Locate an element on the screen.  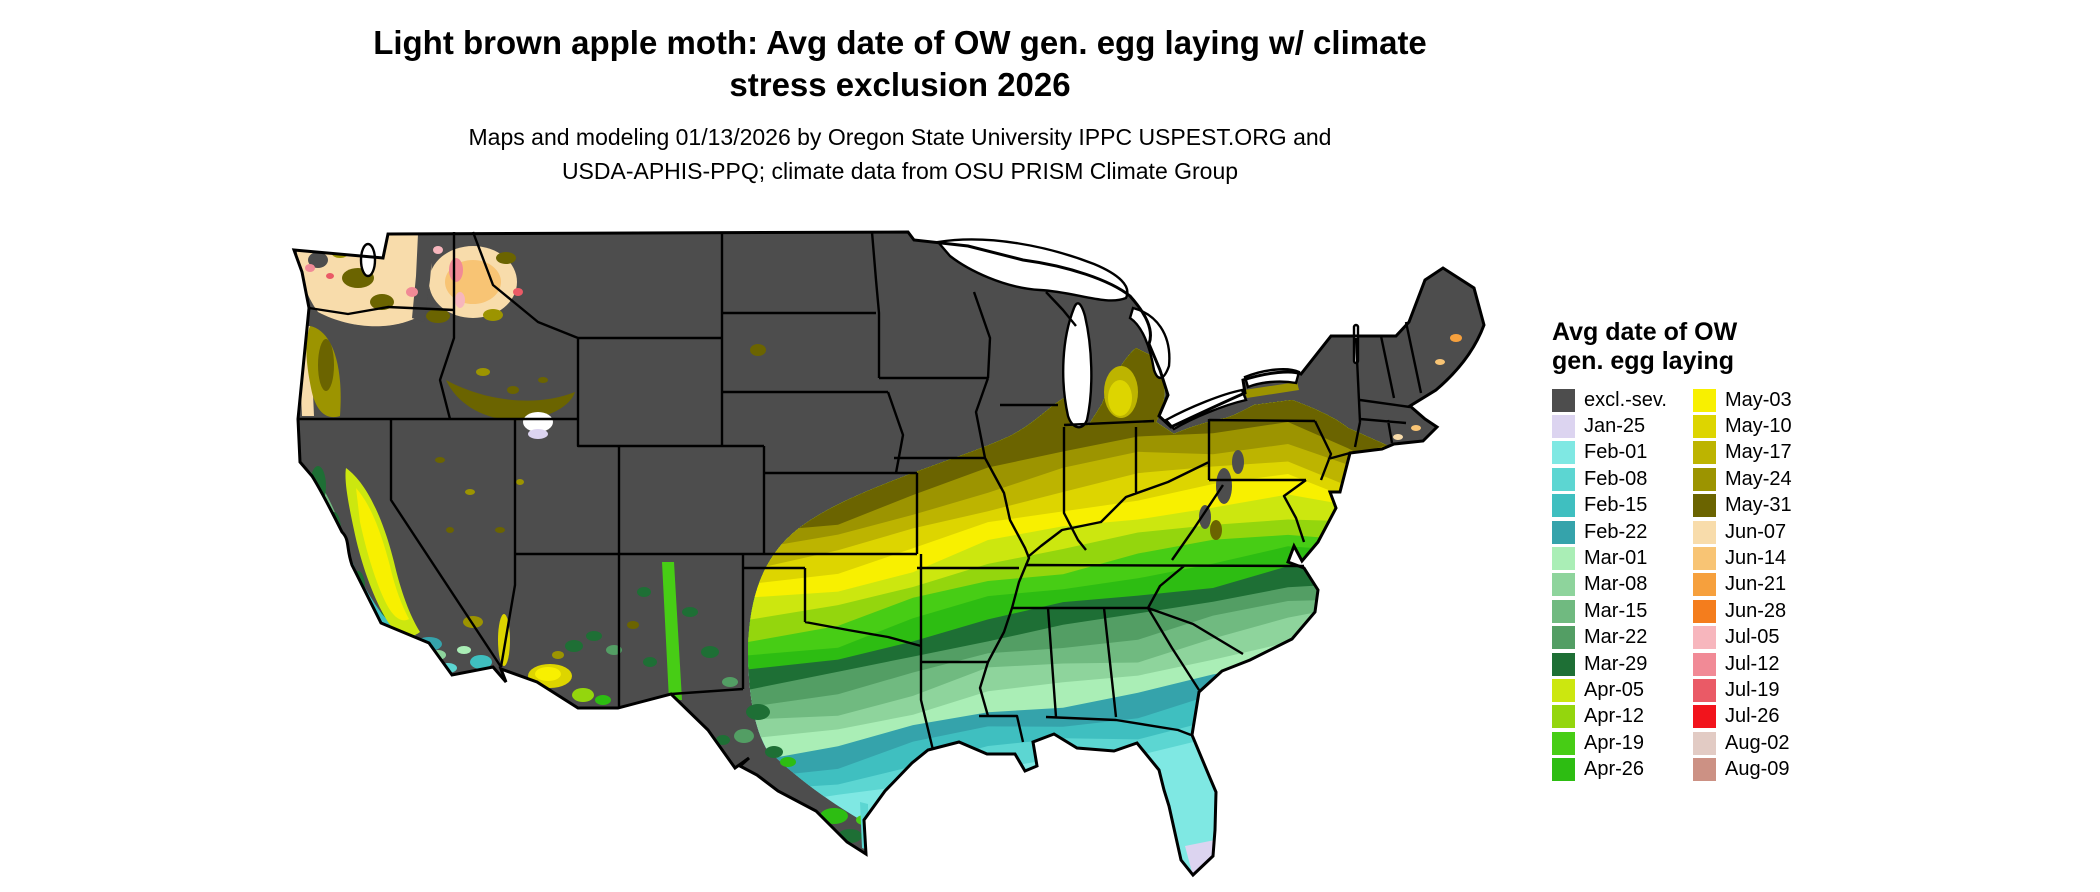
legend-label: Feb-08 is located at coordinates (1616, 478).